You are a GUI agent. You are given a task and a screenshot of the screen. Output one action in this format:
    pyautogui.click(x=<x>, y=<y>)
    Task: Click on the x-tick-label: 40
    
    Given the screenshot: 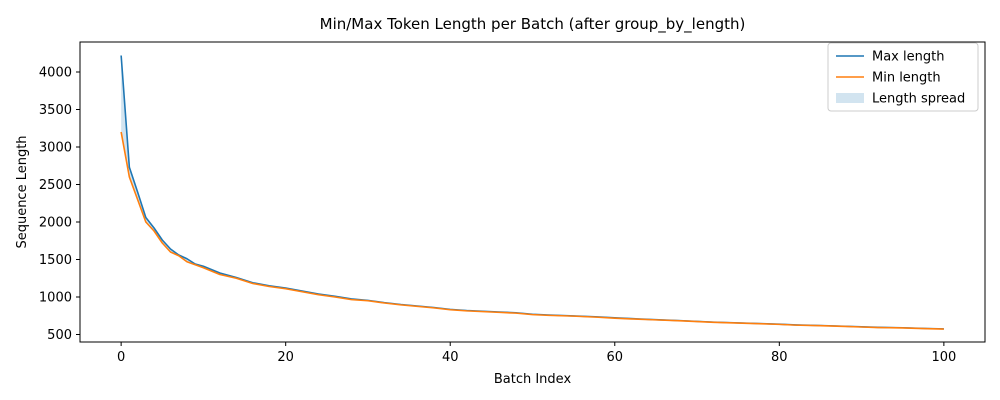 What is the action you would take?
    pyautogui.click(x=450, y=357)
    